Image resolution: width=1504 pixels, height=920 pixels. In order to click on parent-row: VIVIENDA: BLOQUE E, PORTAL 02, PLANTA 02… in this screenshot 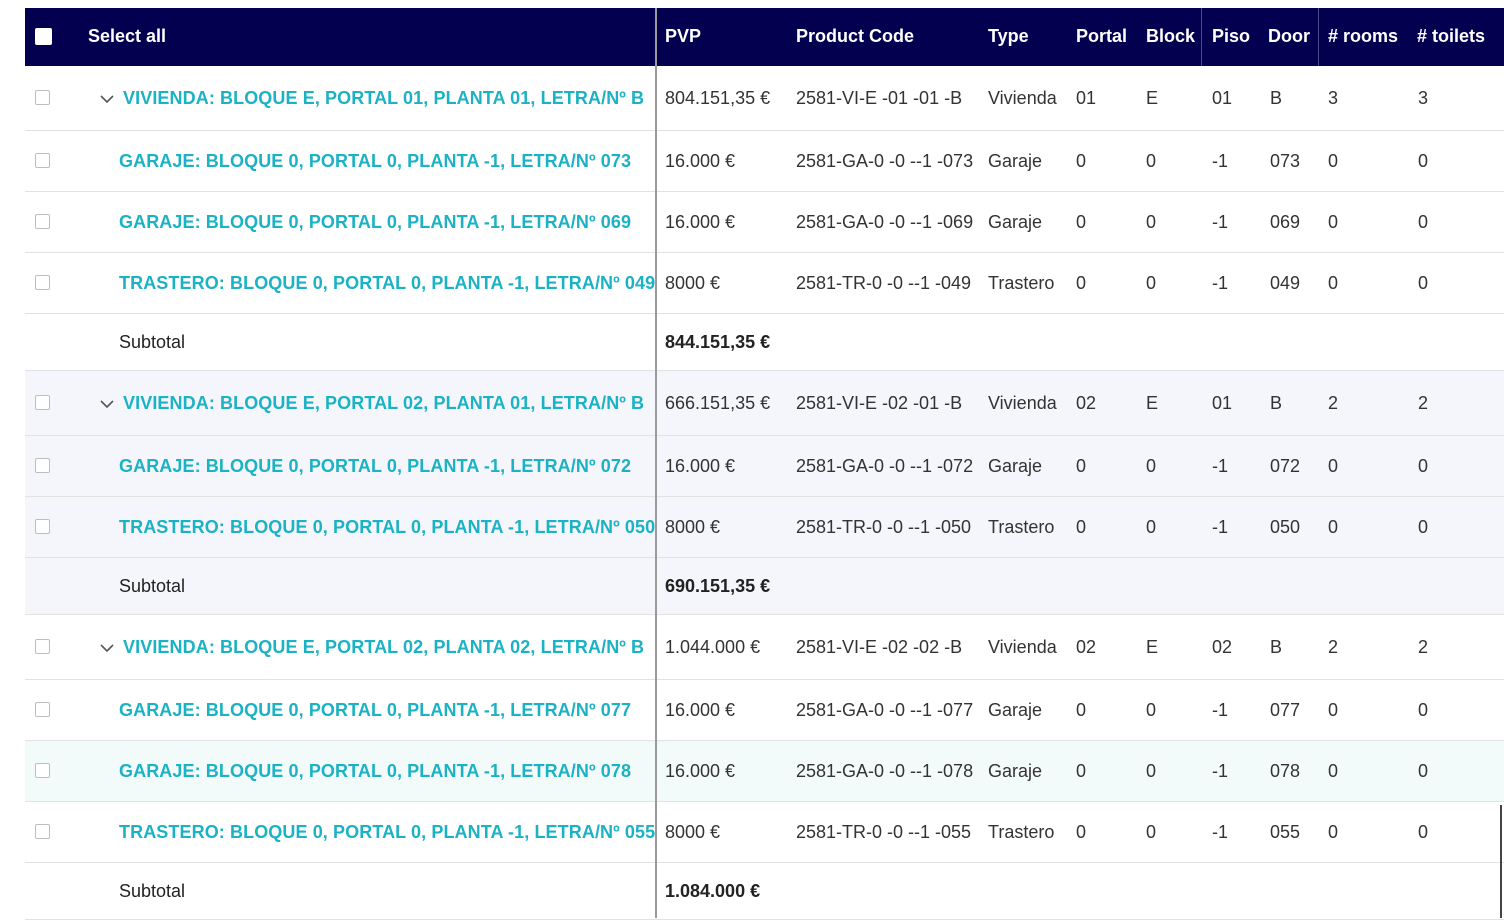, I will do `click(764, 647)`.